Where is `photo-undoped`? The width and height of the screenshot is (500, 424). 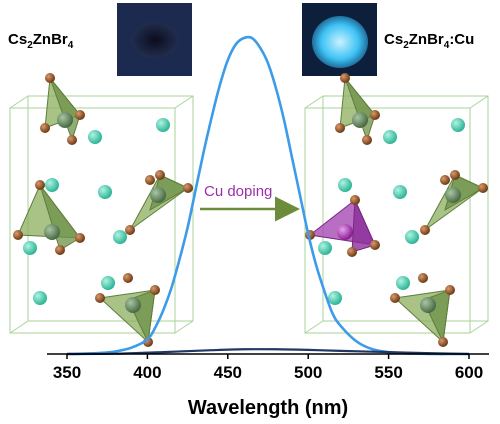 photo-undoped is located at coordinates (154, 39).